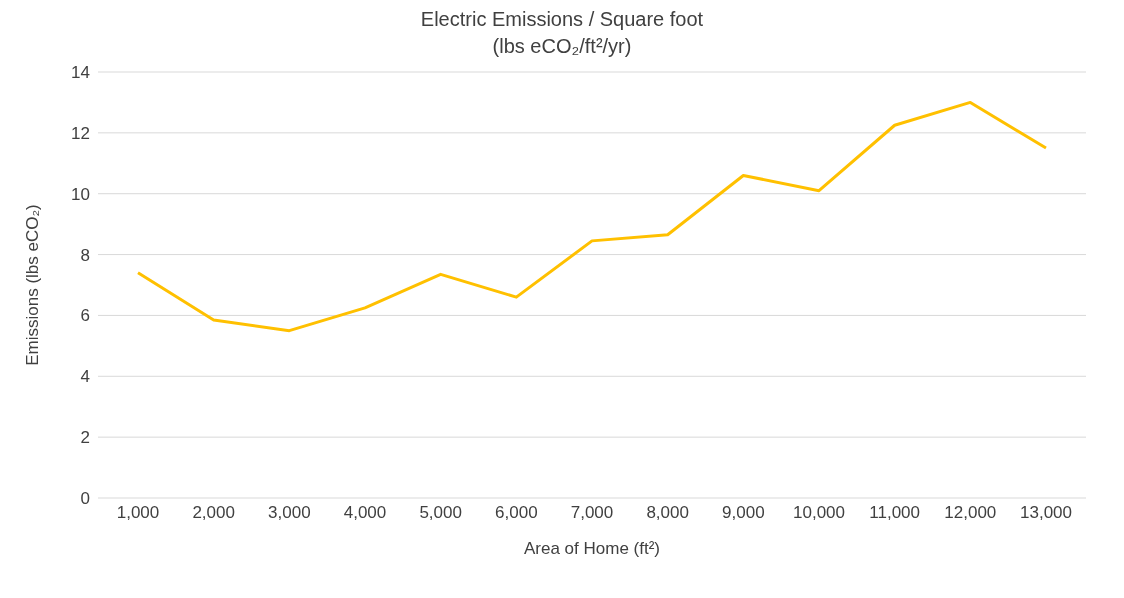 This screenshot has width=1124, height=598. I want to click on x-tick-label: 10,000, so click(819, 513).